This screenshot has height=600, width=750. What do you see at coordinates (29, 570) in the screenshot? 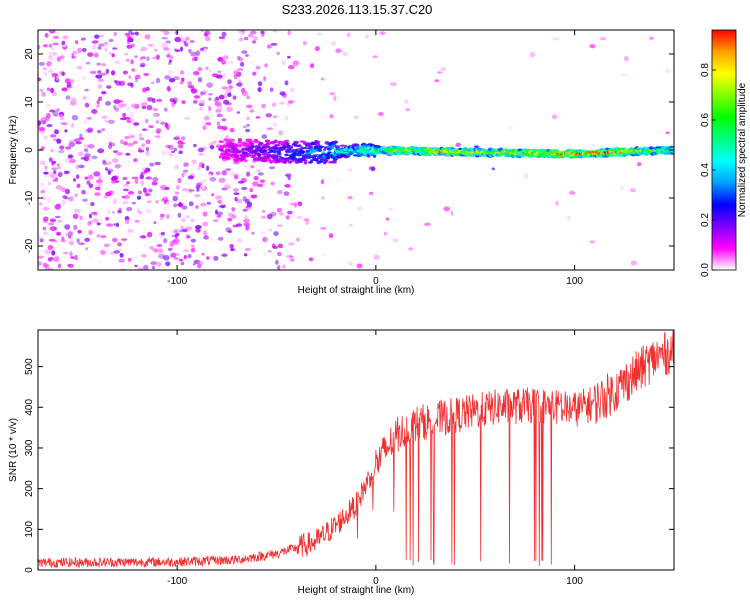
I see `snr-y-tick-label: 0` at bounding box center [29, 570].